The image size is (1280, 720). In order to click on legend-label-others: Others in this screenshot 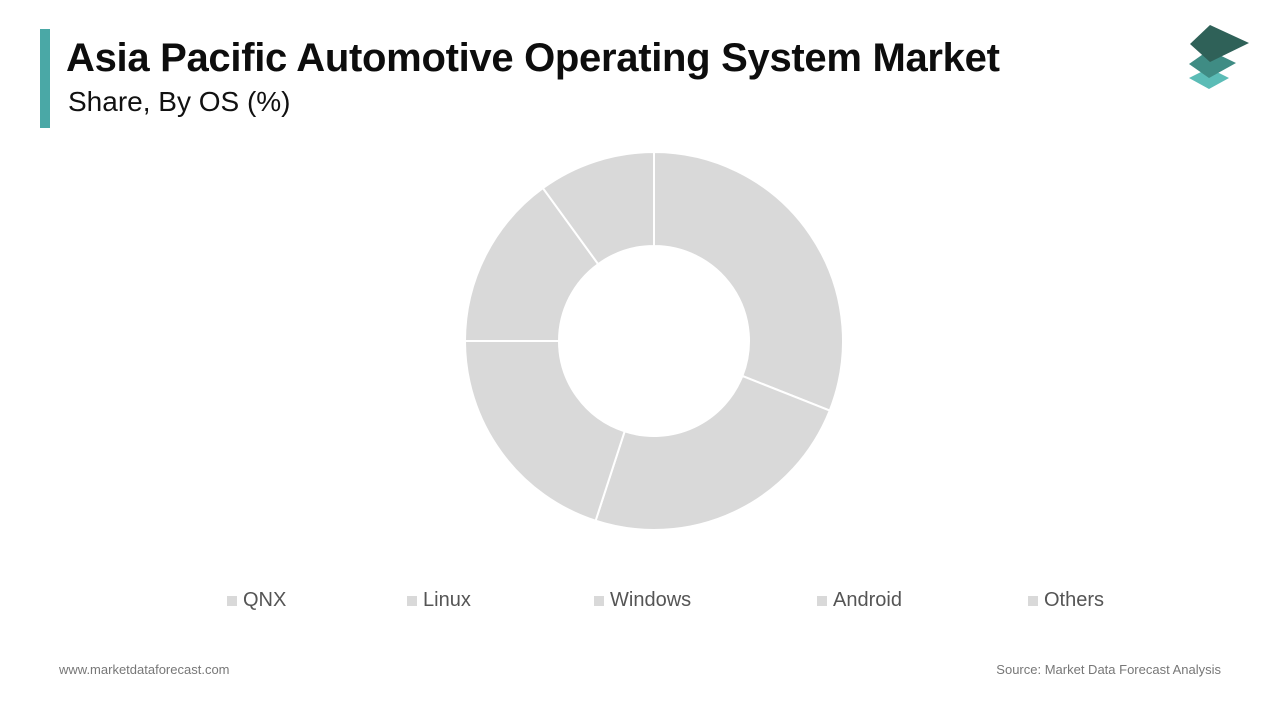, I will do `click(1074, 600)`.